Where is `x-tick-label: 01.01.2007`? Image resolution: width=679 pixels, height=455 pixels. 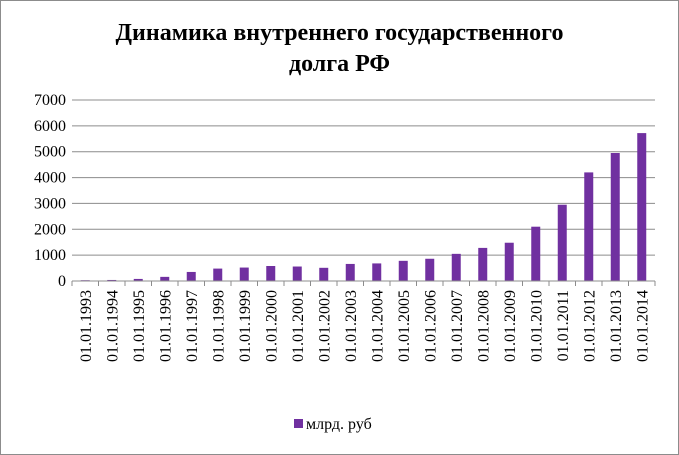 x-tick-label: 01.01.2007 is located at coordinates (457, 326).